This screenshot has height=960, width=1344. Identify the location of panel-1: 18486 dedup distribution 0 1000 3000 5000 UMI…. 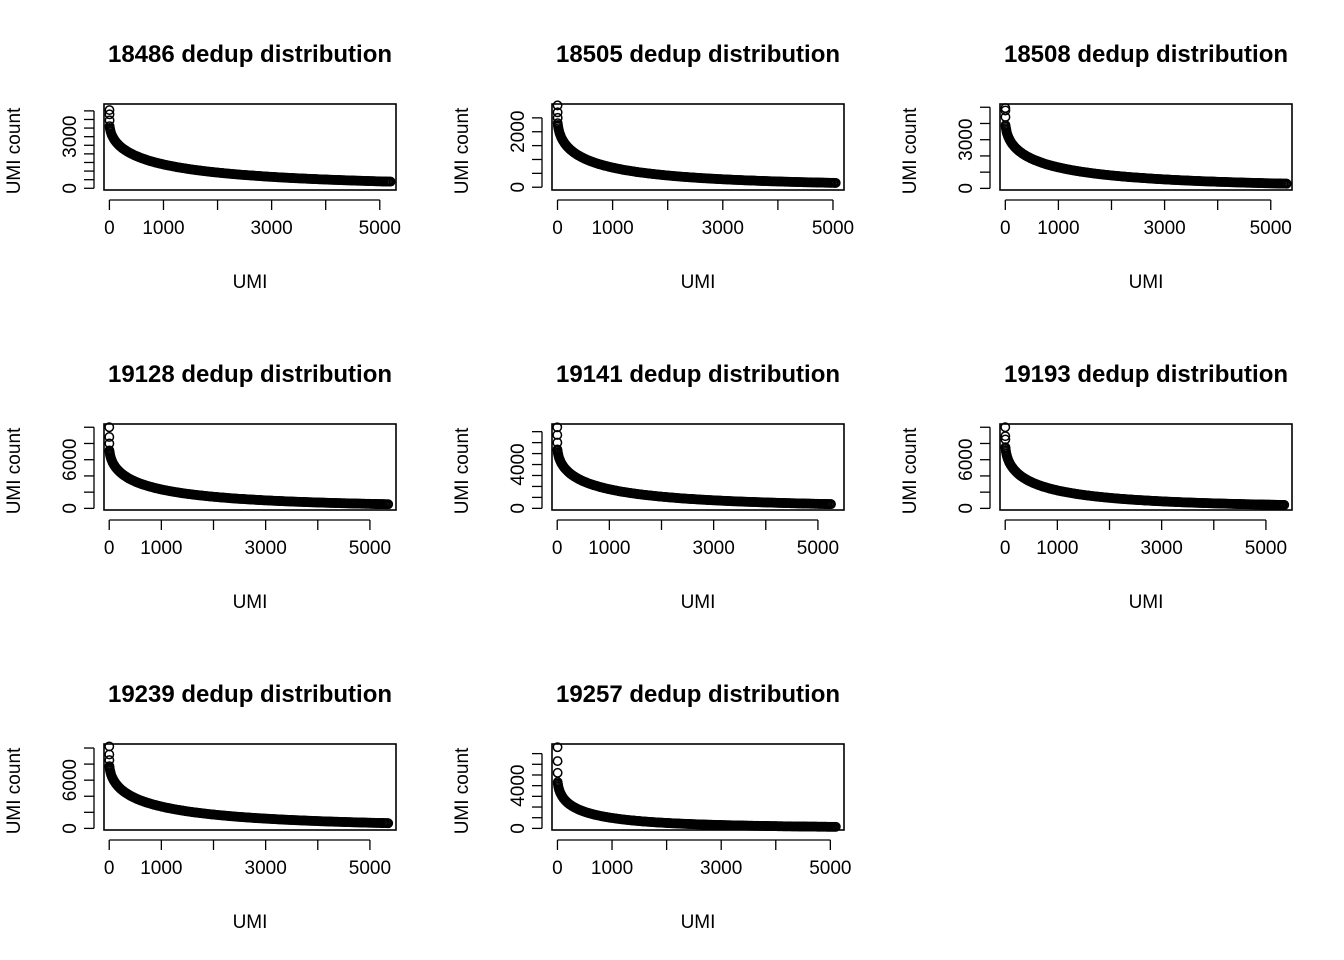
(202, 167).